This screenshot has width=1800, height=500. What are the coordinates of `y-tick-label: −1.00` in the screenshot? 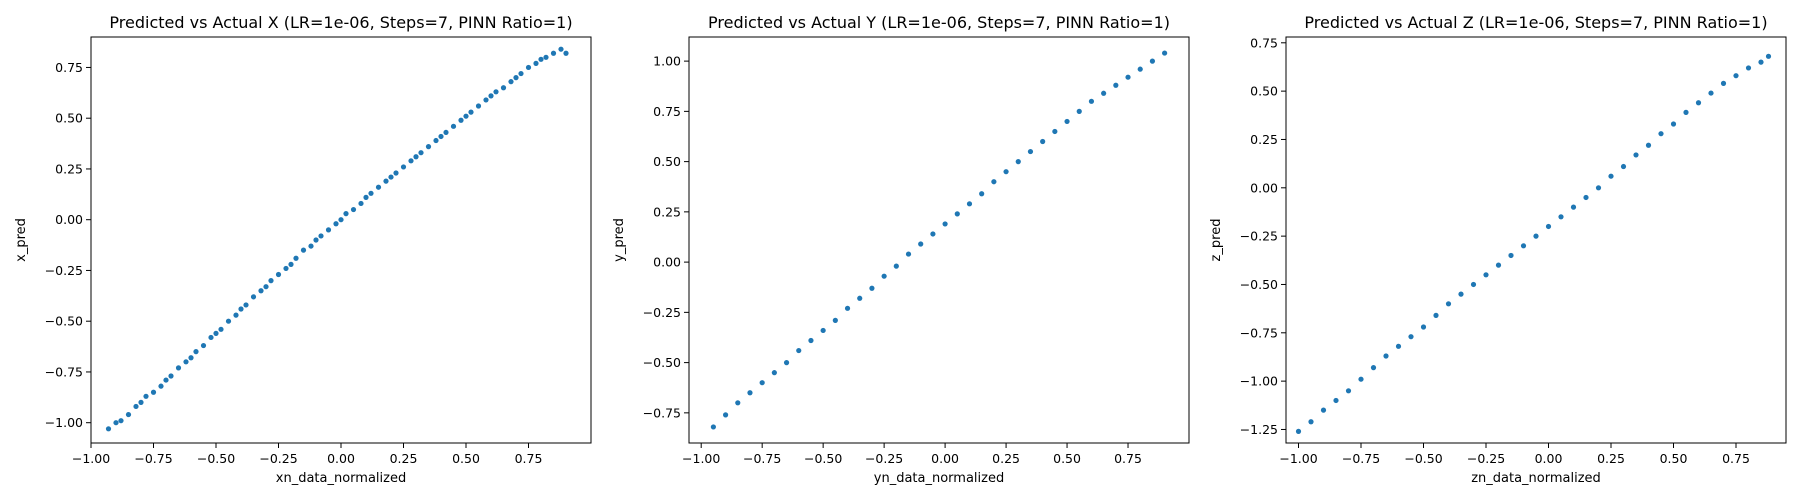 It's located at (1259, 381).